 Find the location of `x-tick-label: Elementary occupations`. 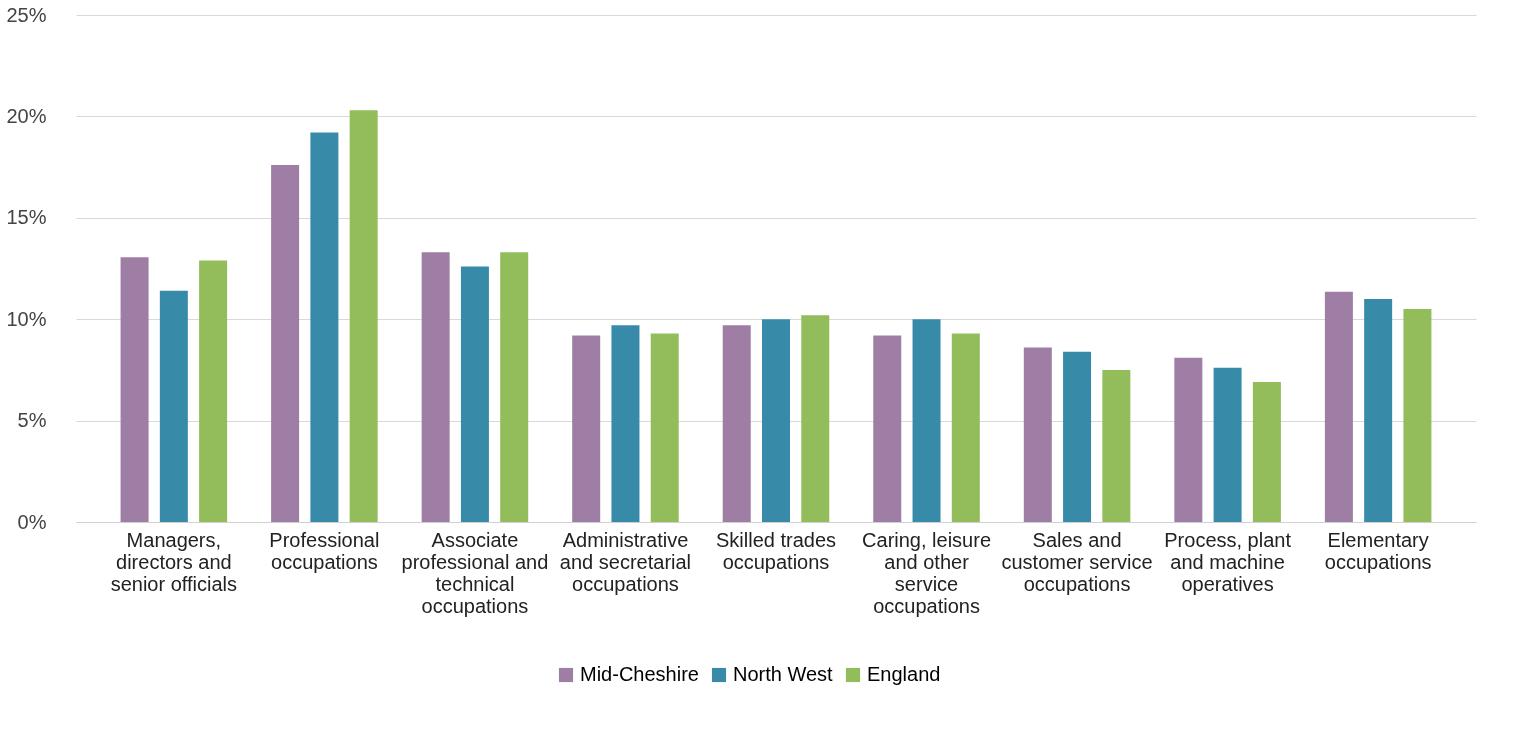

x-tick-label: Elementary occupations is located at coordinates (1378, 550).